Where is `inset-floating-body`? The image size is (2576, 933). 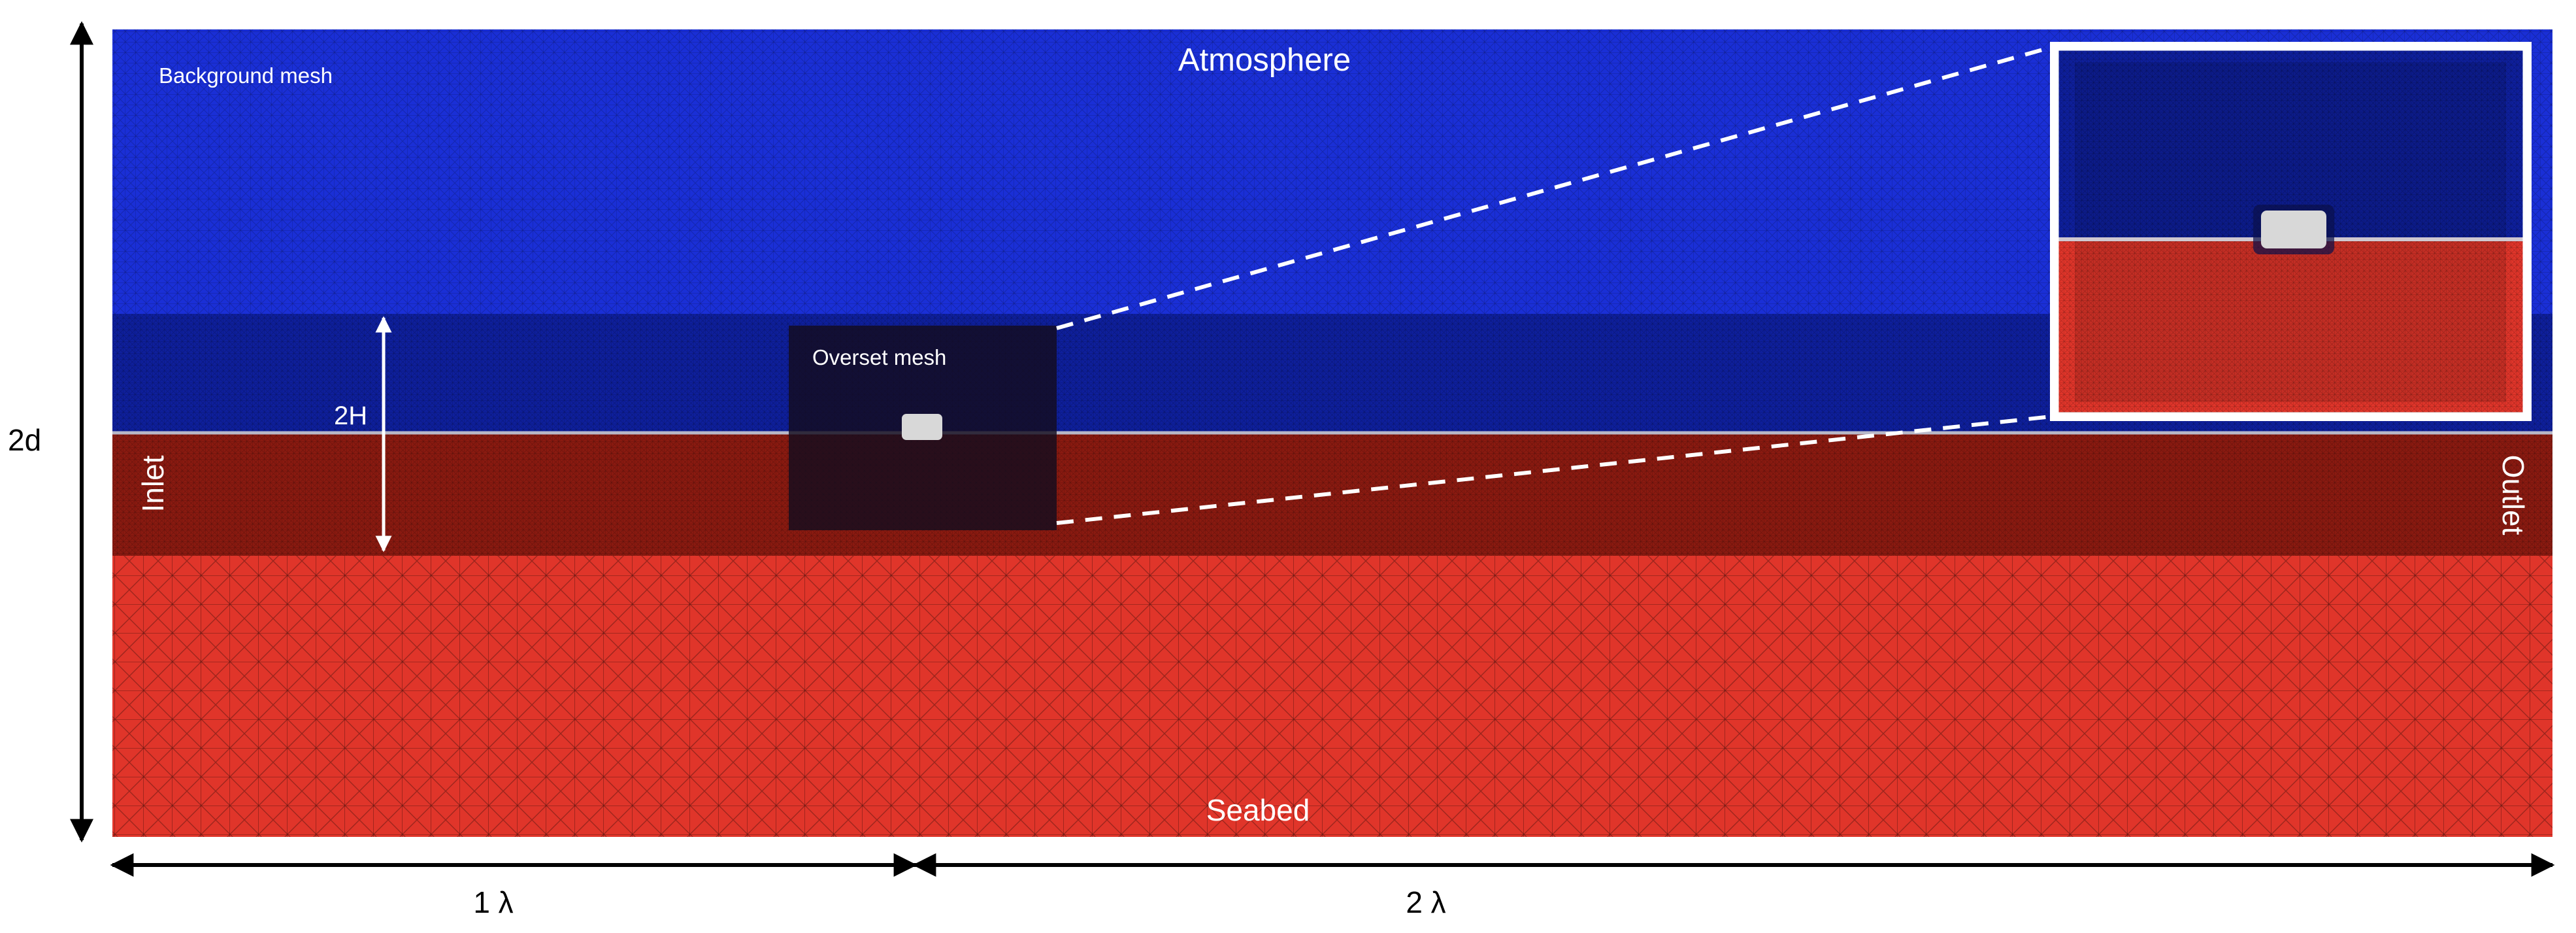
inset-floating-body is located at coordinates (2293, 229).